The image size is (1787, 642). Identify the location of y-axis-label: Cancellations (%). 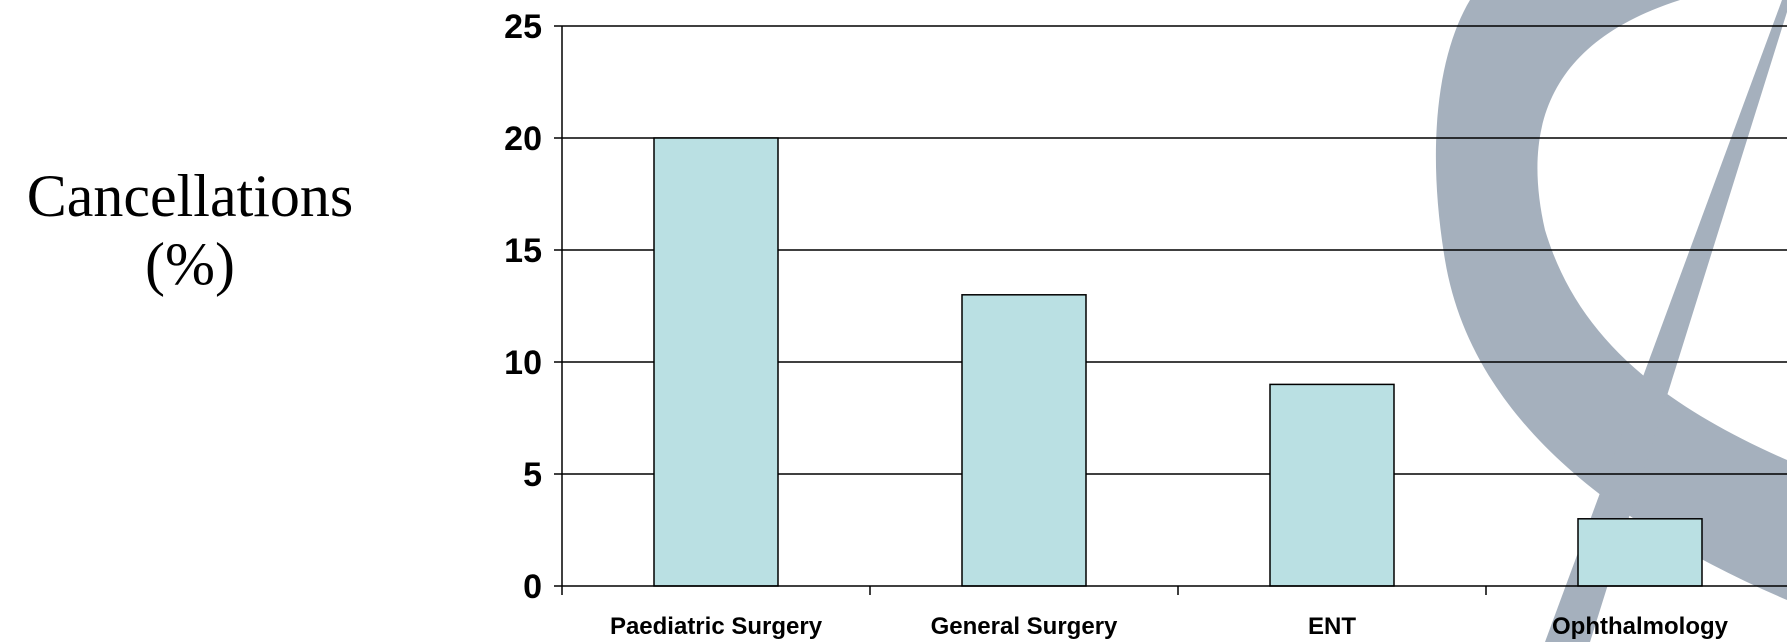
(190, 230).